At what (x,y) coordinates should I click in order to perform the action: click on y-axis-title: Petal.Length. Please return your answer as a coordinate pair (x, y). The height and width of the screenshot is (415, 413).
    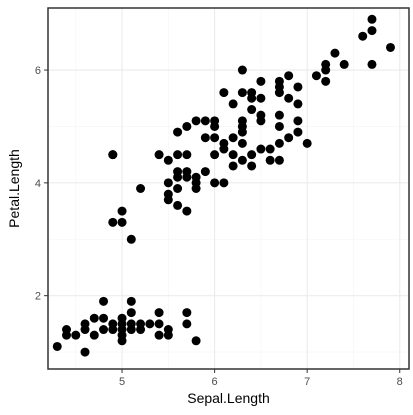
    Looking at the image, I should click on (14, 188).